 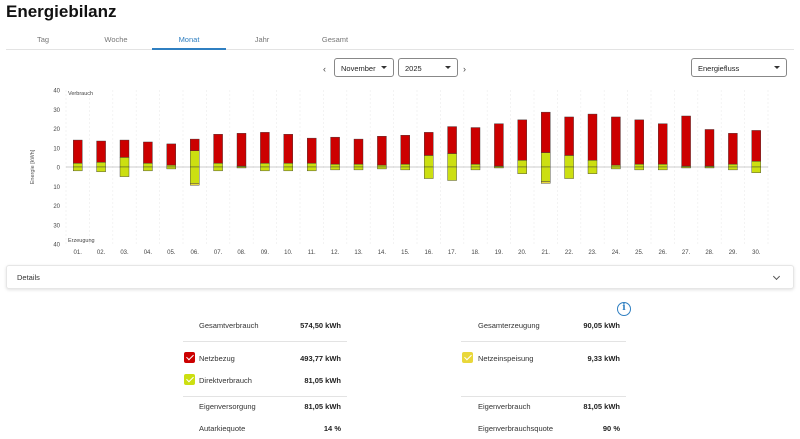 I want to click on netzeinspeisung-checkbox, so click(x=467, y=357).